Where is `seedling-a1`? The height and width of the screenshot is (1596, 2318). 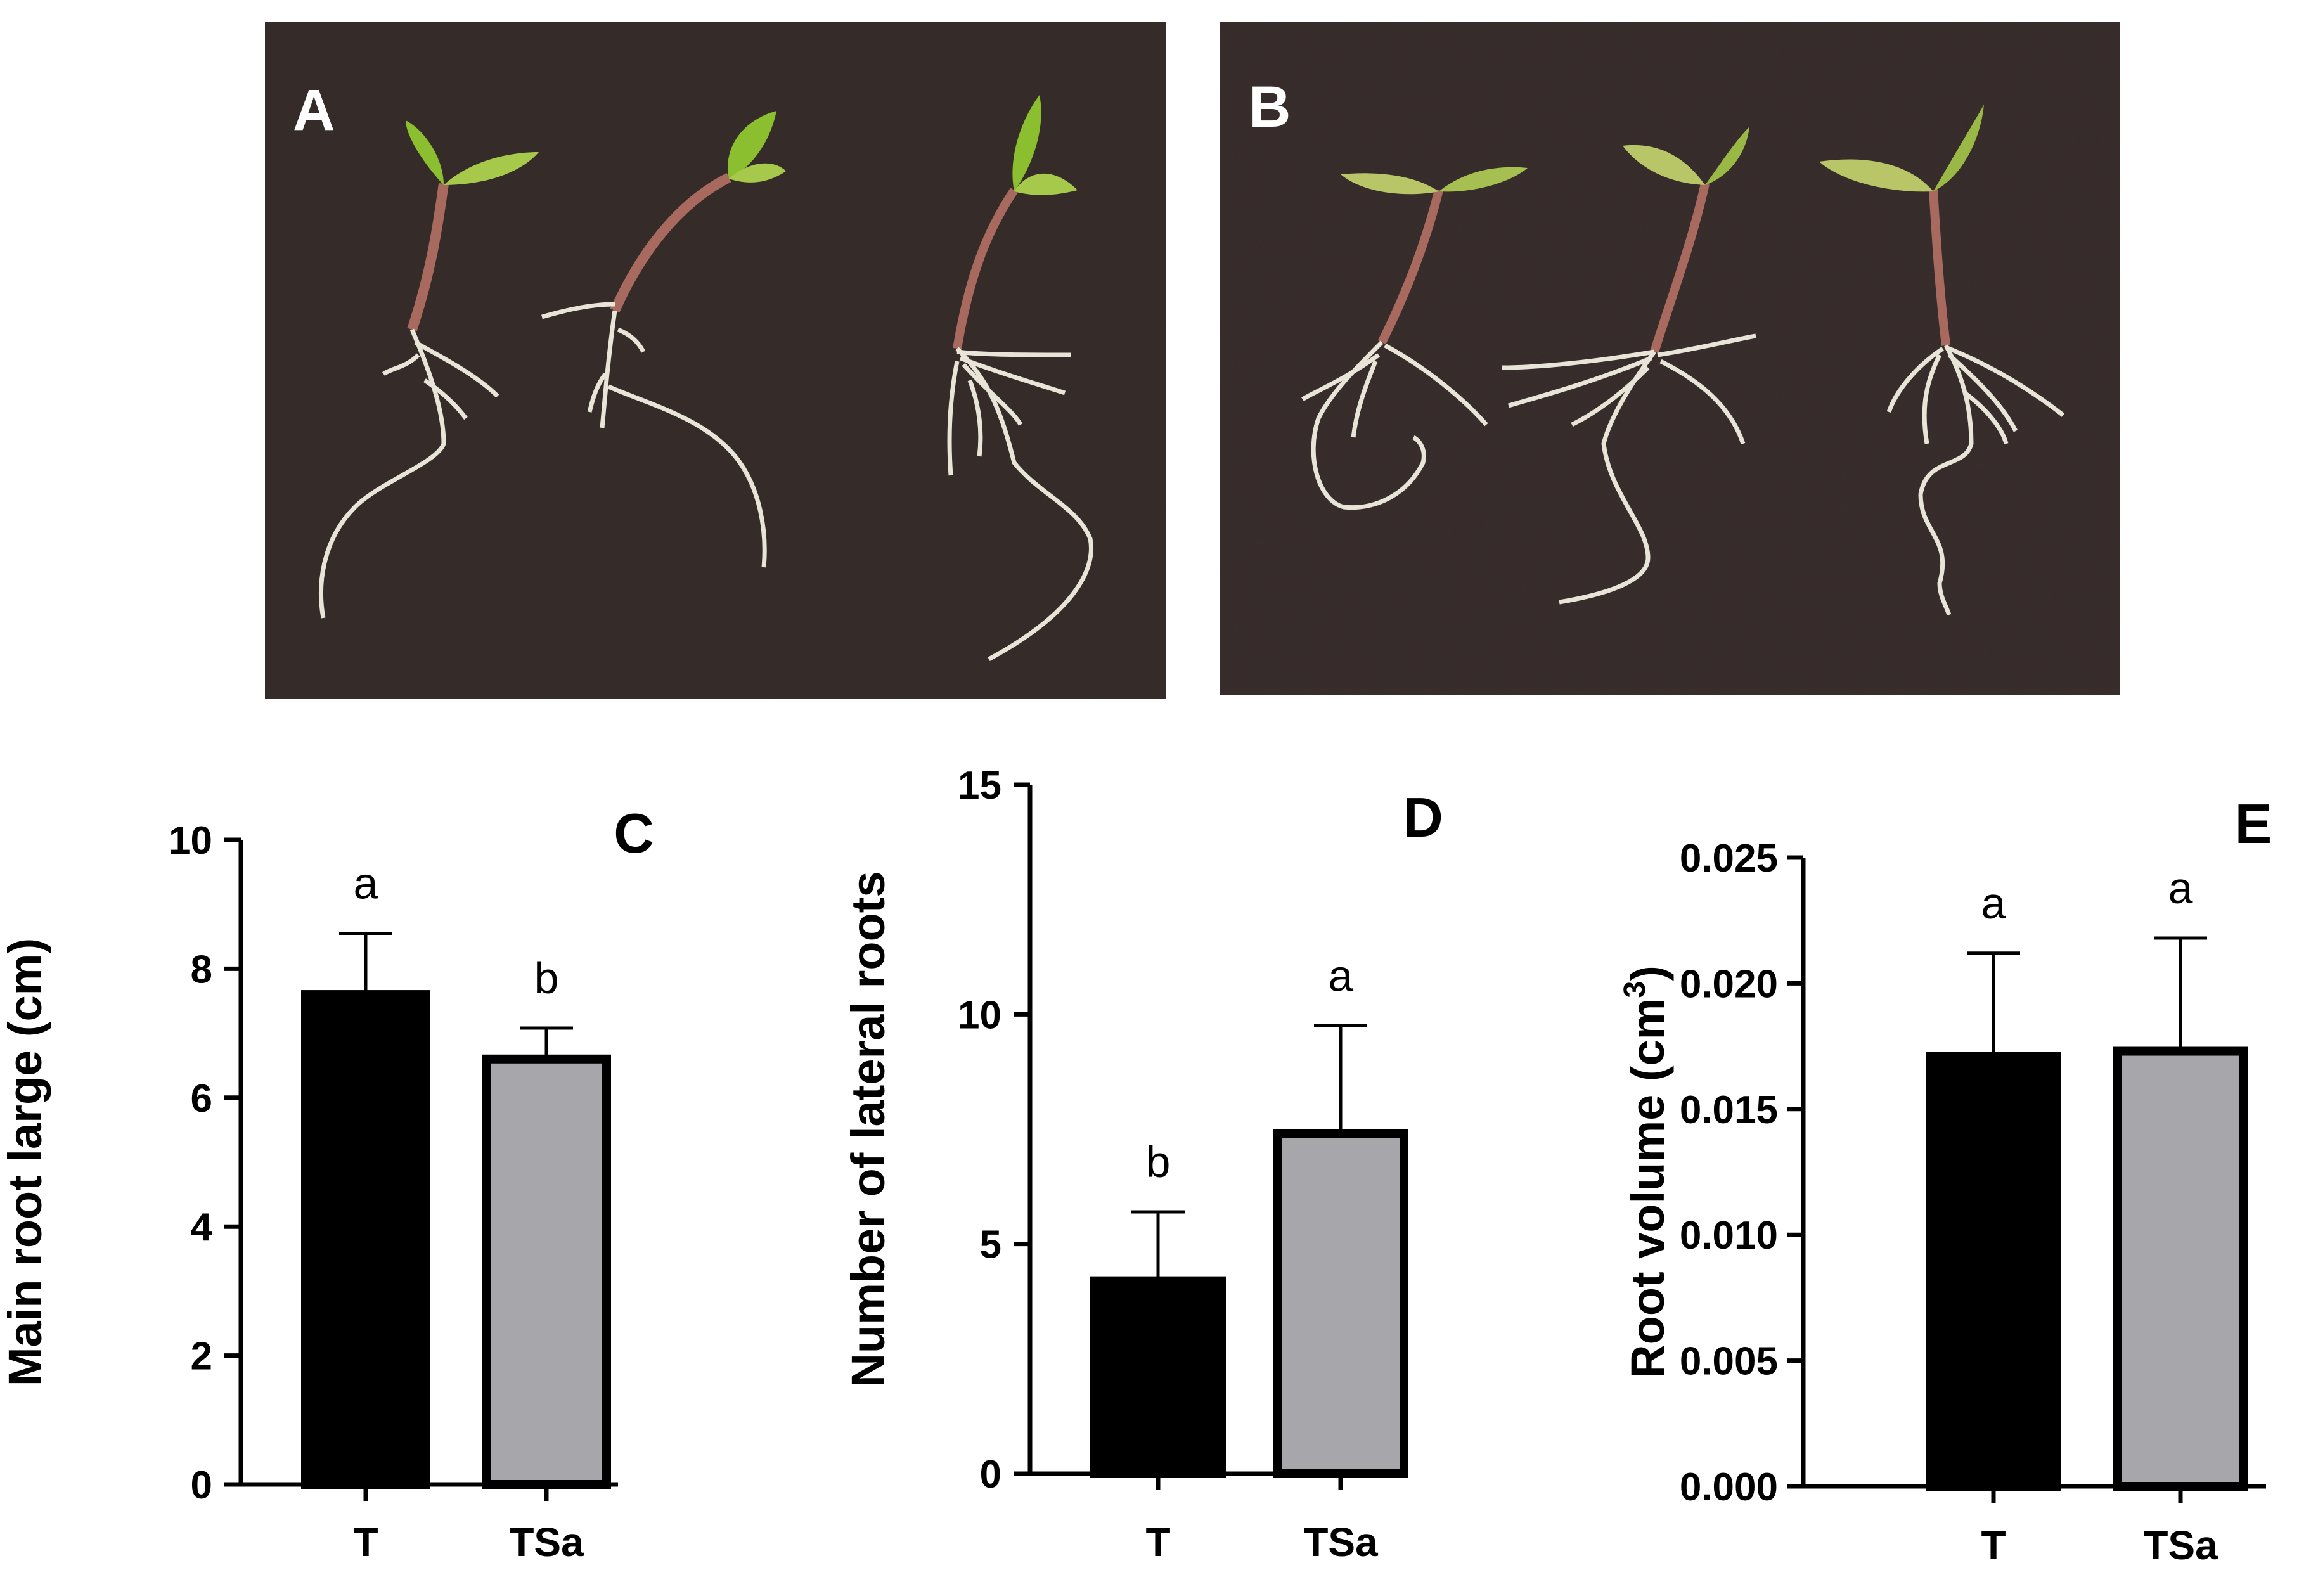 seedling-a1 is located at coordinates (429, 369).